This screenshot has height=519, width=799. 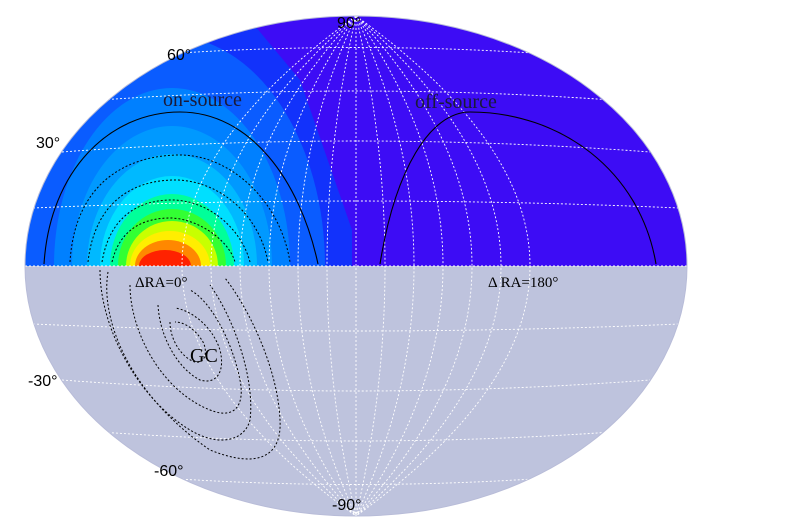 I want to click on ra-label-off: Δ RA=180°, so click(x=523, y=283).